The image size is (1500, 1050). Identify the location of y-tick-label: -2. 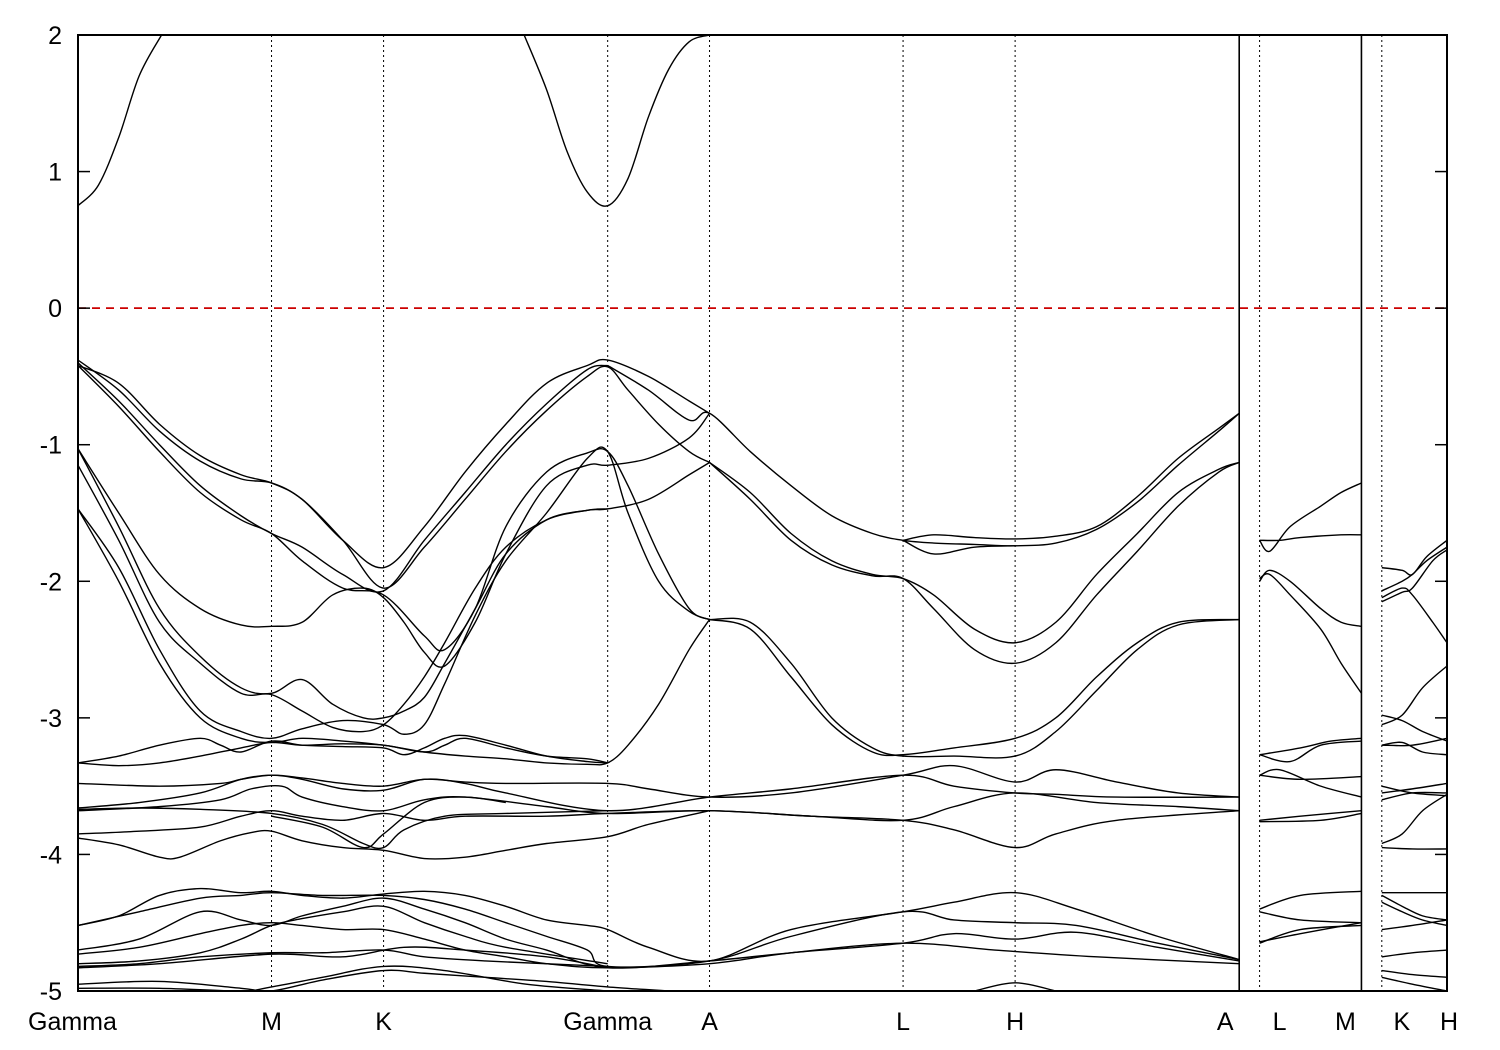
(51, 582).